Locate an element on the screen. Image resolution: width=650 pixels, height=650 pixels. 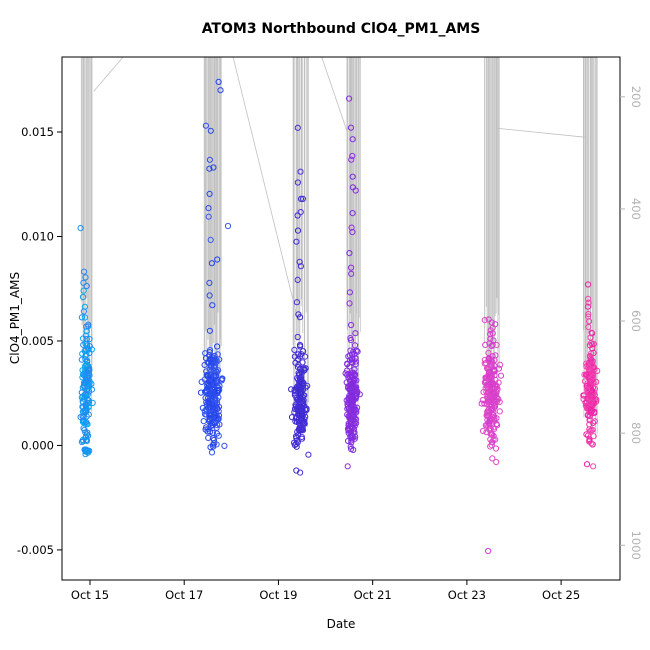
right-tick-label: 800 is located at coordinates (636, 433).